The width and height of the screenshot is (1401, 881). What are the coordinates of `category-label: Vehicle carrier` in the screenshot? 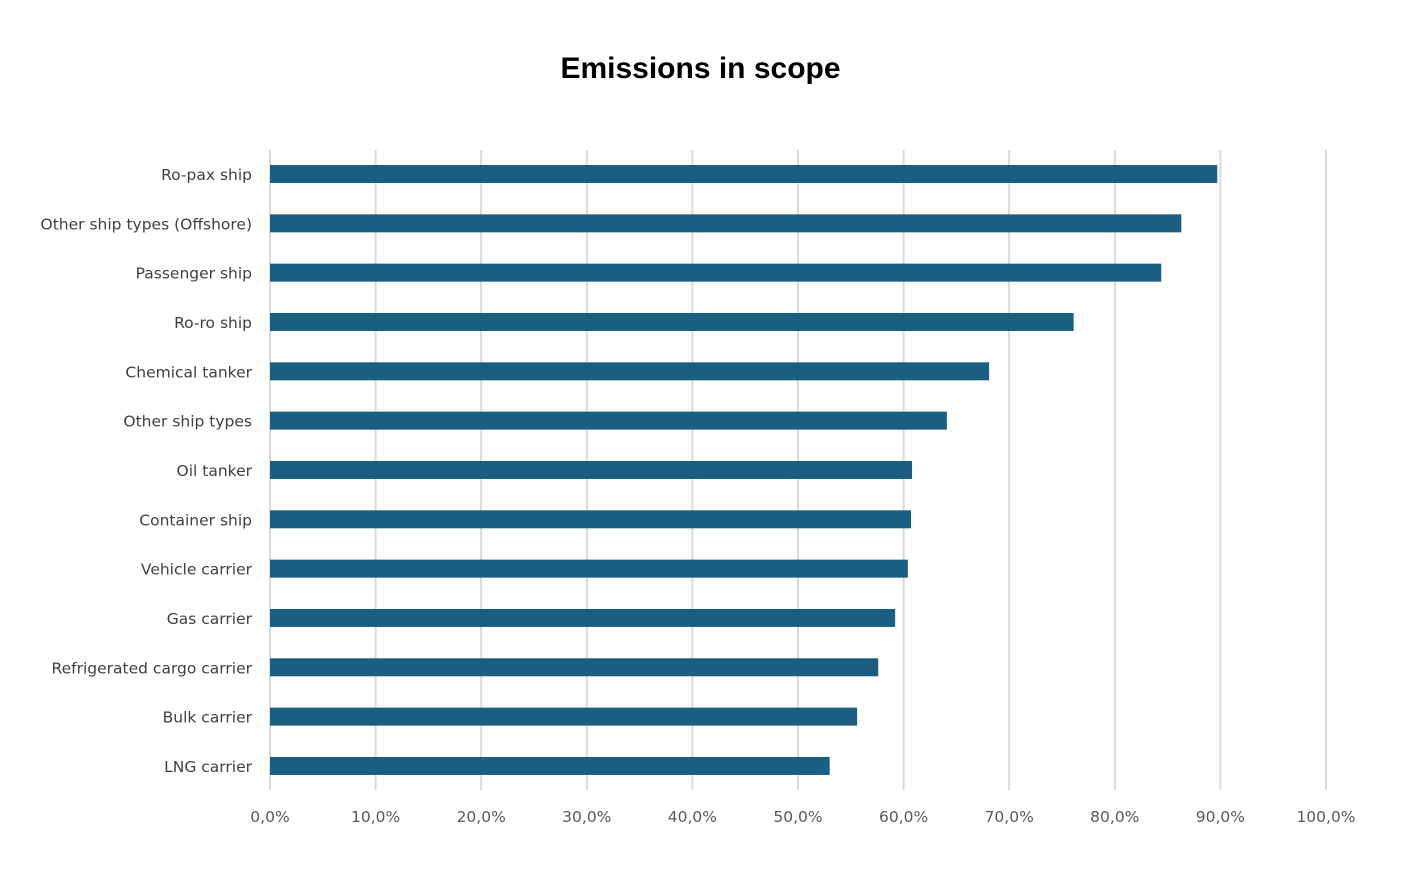 It's located at (197, 570).